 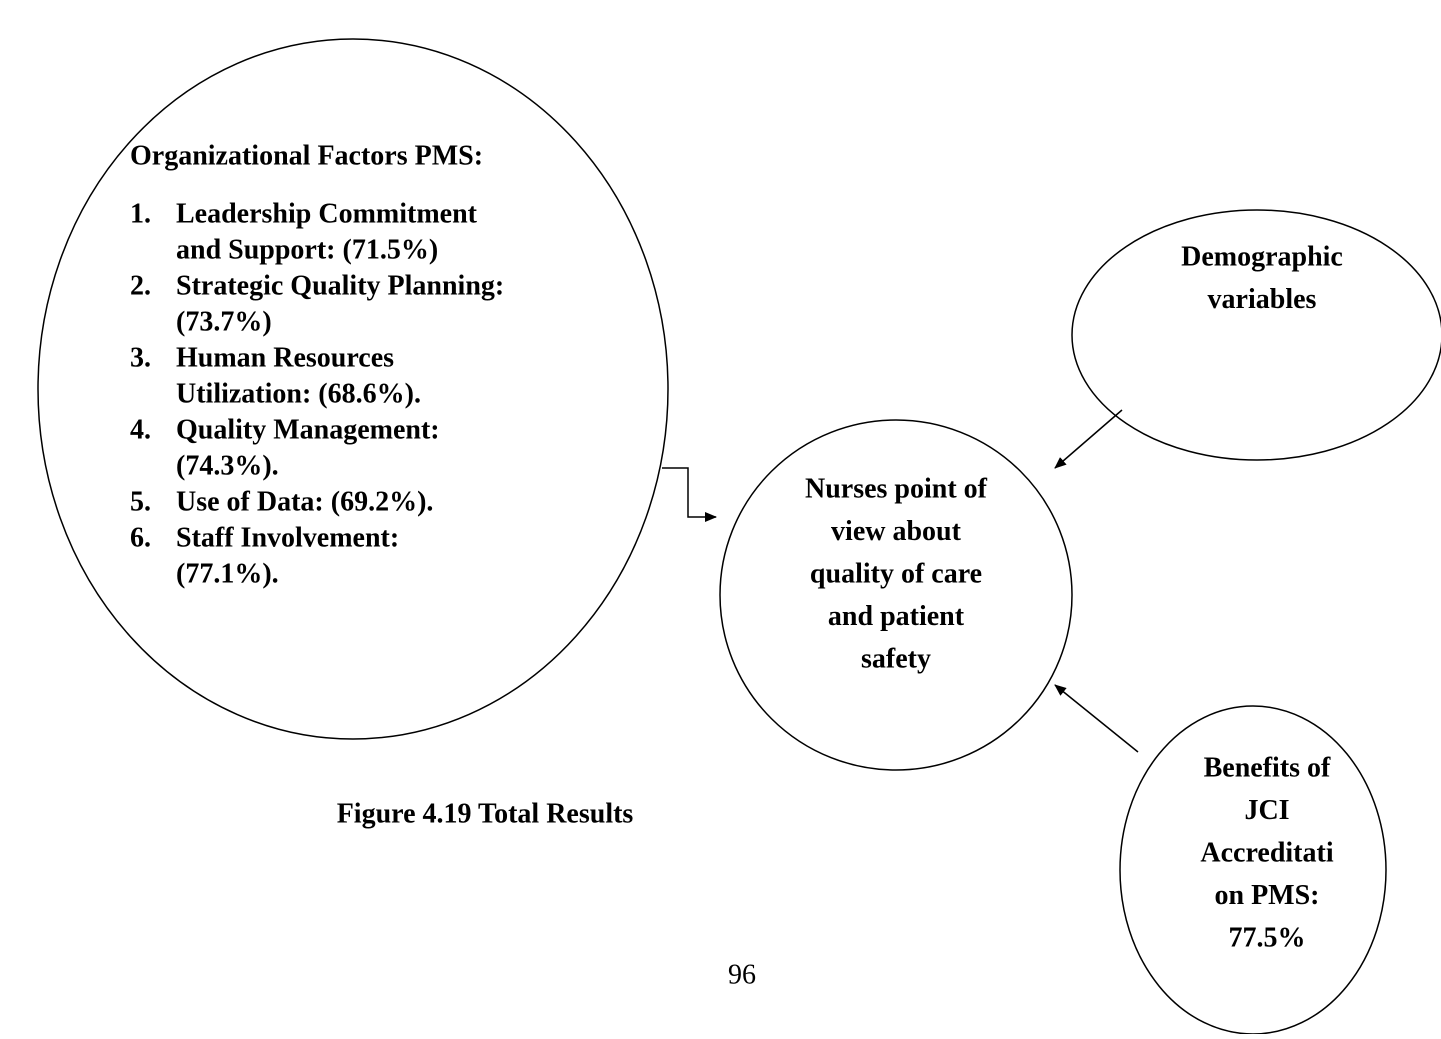 I want to click on demographic-arrow, so click(x=1088, y=439).